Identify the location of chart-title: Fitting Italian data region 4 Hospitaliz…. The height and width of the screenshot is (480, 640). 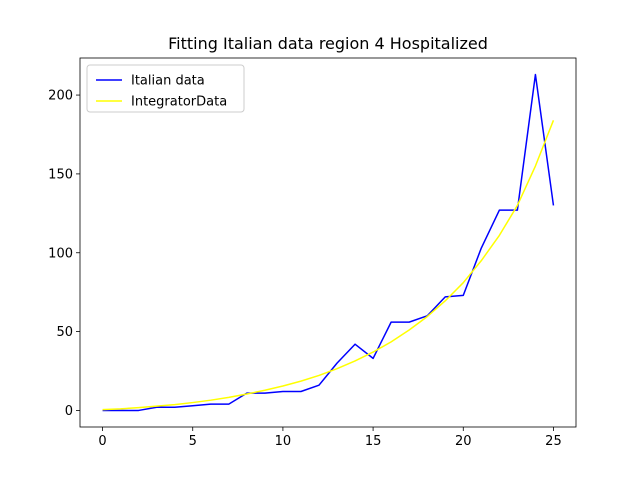
(328, 43).